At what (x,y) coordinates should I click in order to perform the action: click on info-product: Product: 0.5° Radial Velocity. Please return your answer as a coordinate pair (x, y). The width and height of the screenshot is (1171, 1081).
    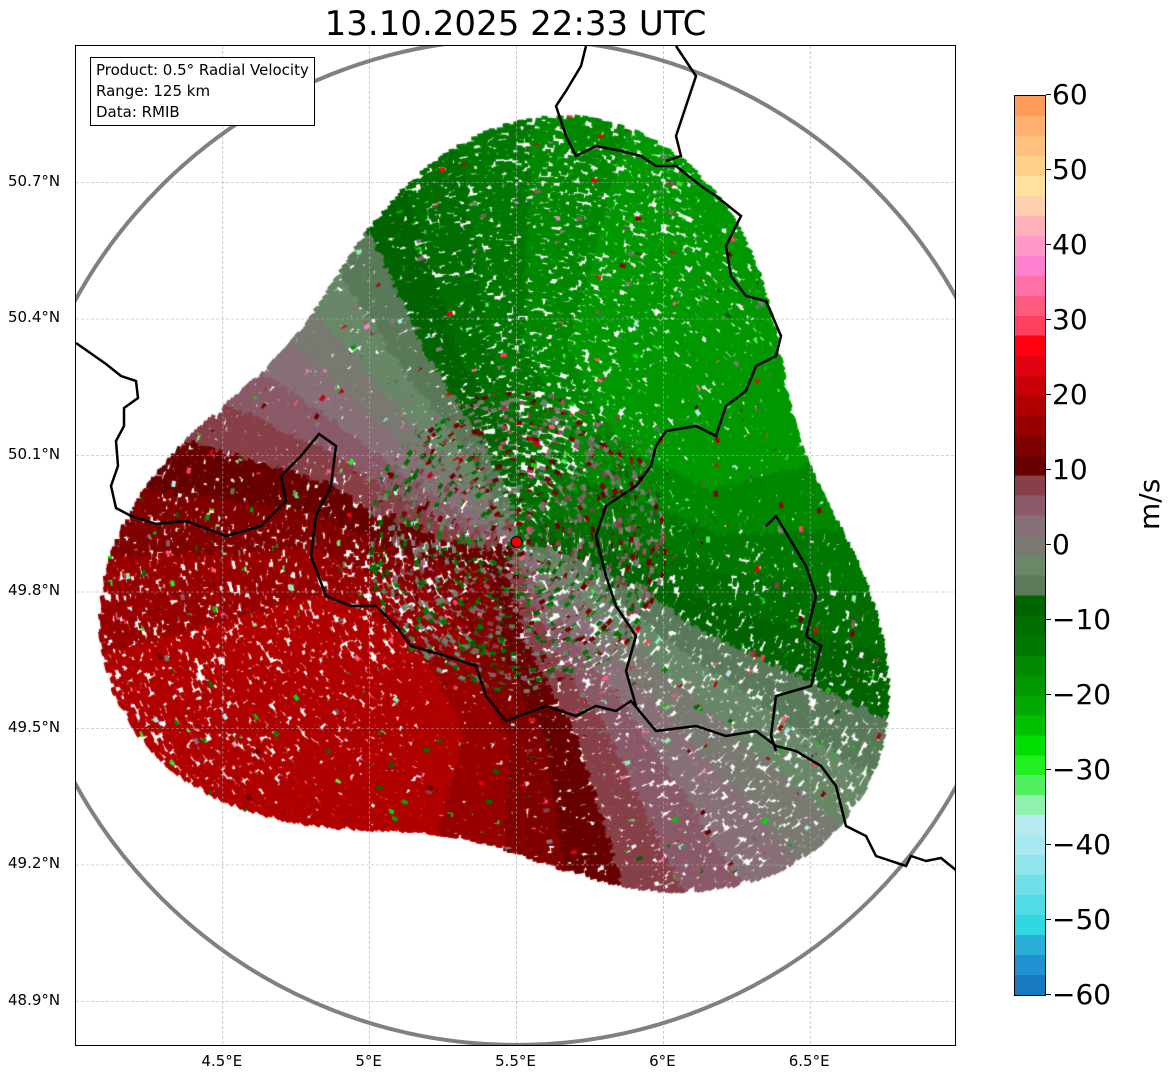
    Looking at the image, I should click on (202, 70).